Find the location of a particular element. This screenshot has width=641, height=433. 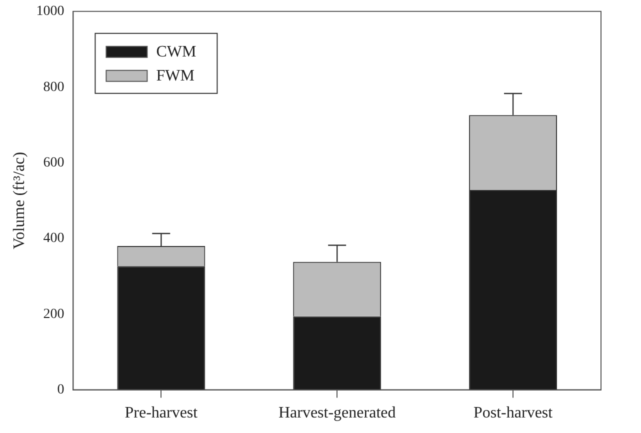

x-tick-label: Harvest-generated is located at coordinates (337, 413).